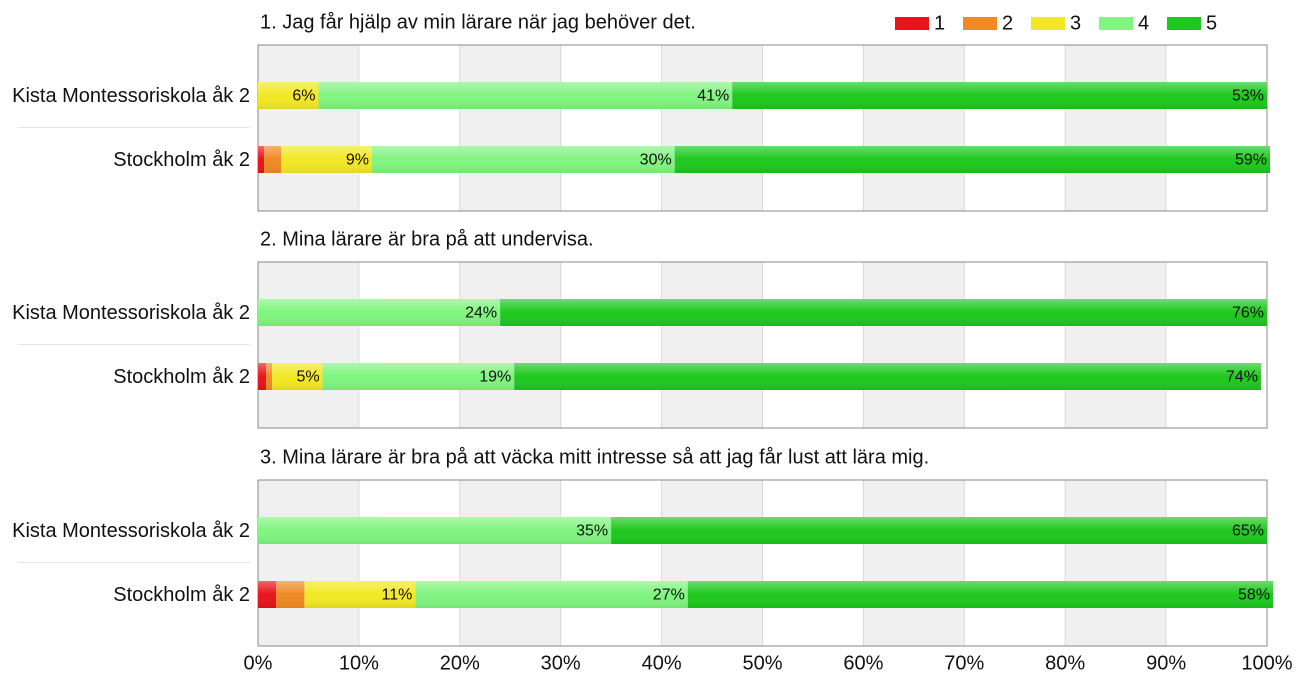  What do you see at coordinates (359, 663) in the screenshot?
I see `x-tick-label: 10%` at bounding box center [359, 663].